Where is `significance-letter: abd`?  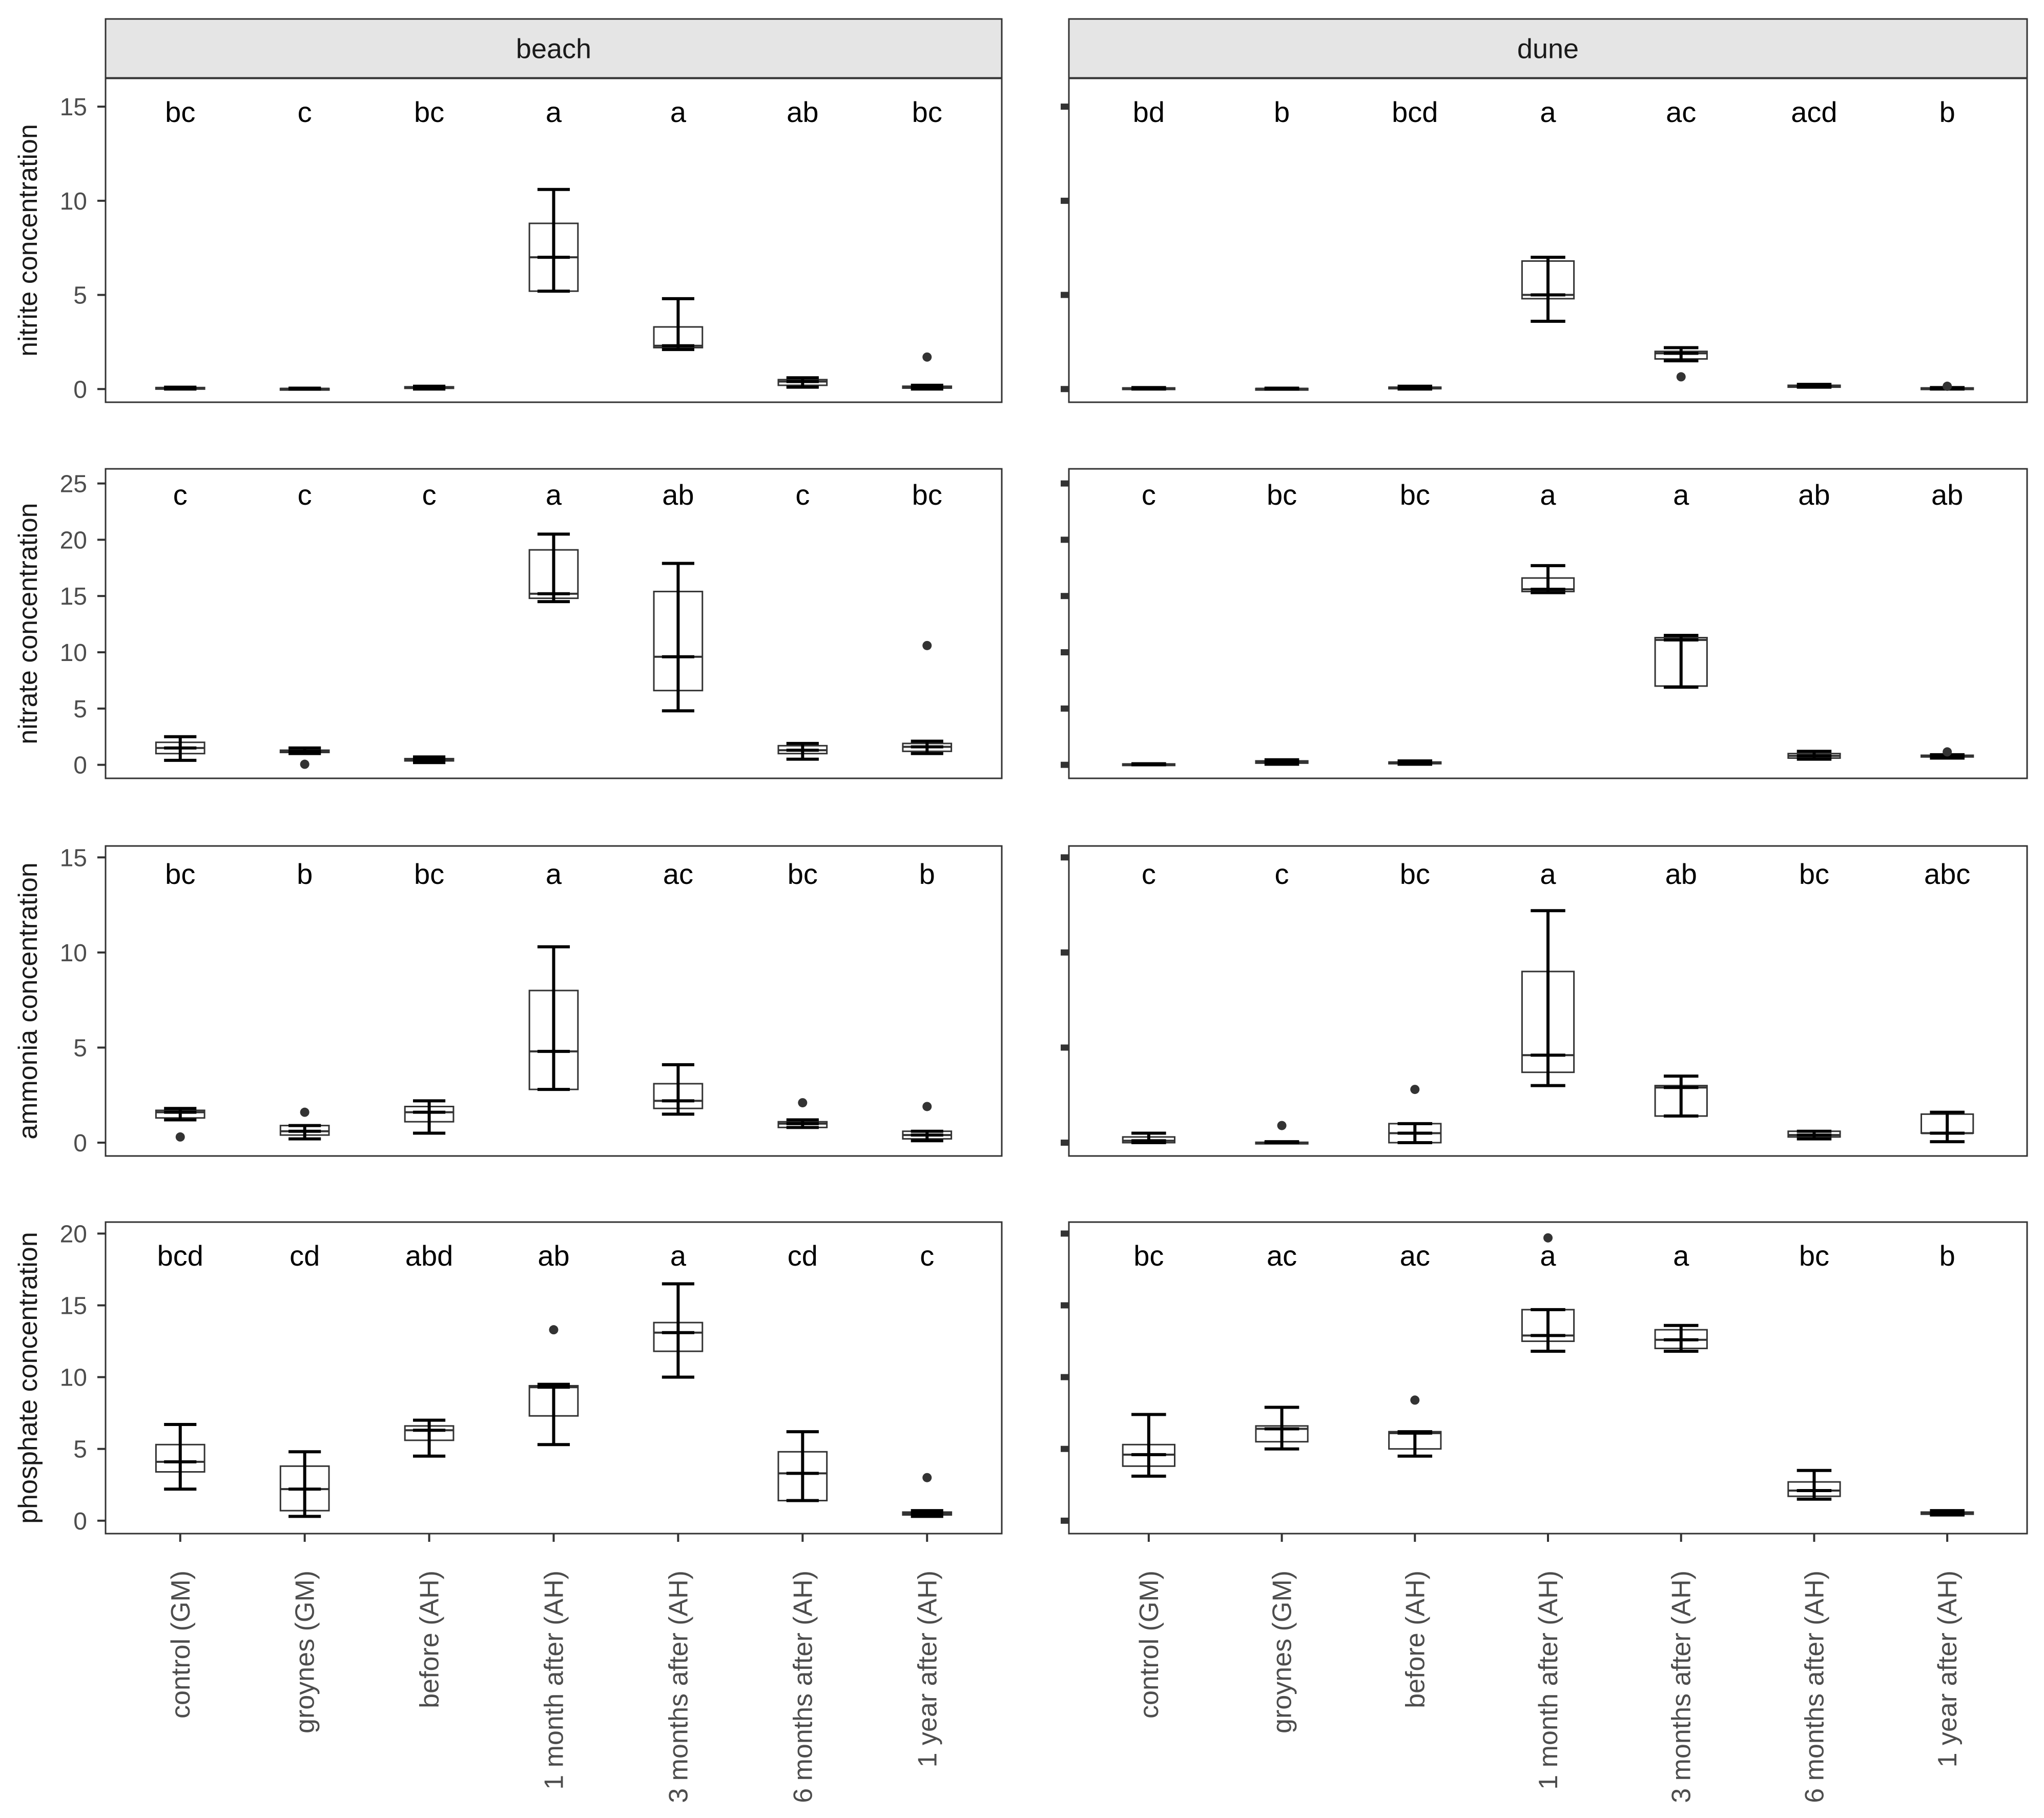
significance-letter: abd is located at coordinates (429, 1255).